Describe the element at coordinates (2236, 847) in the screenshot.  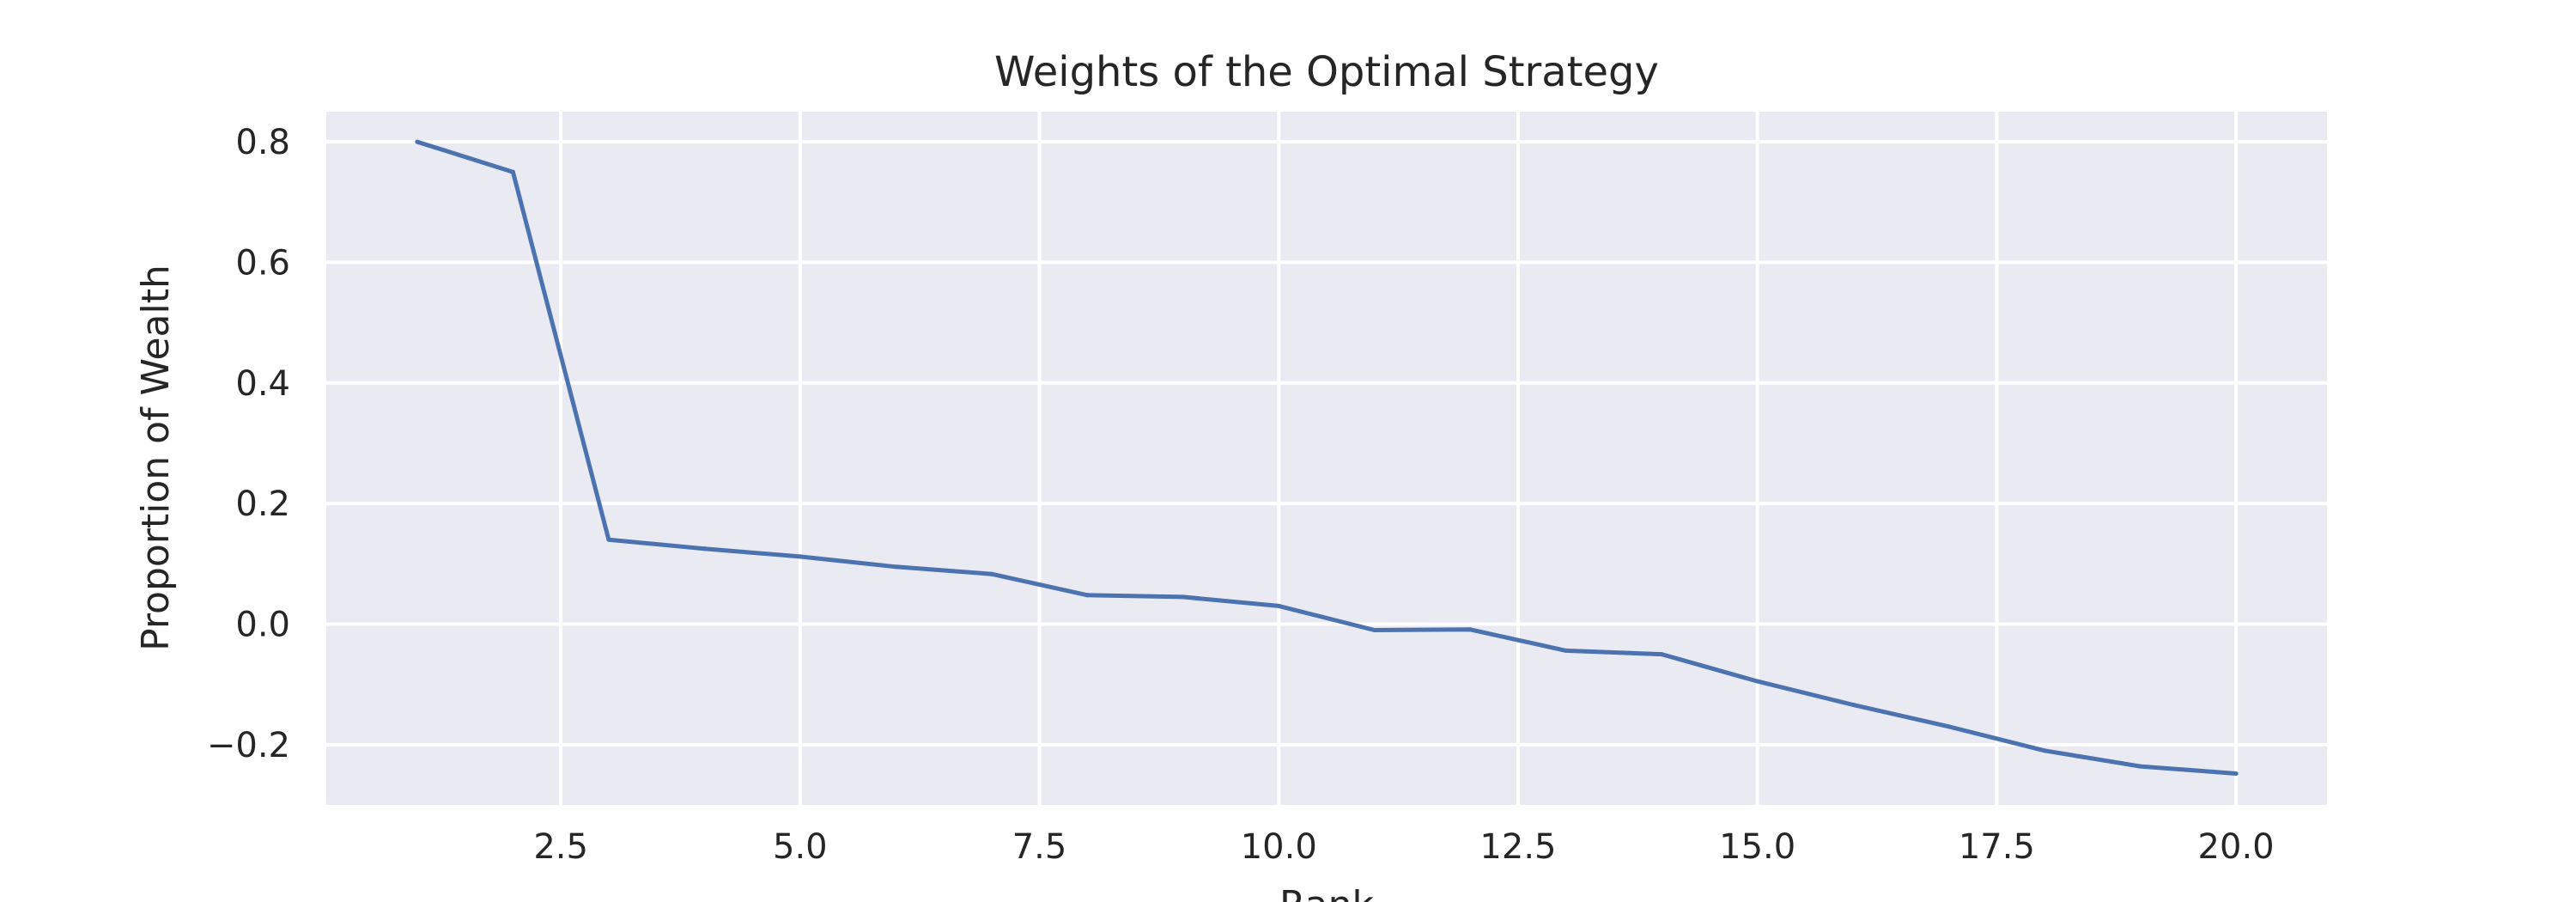
I see `x-tick-label: 20.0` at that location.